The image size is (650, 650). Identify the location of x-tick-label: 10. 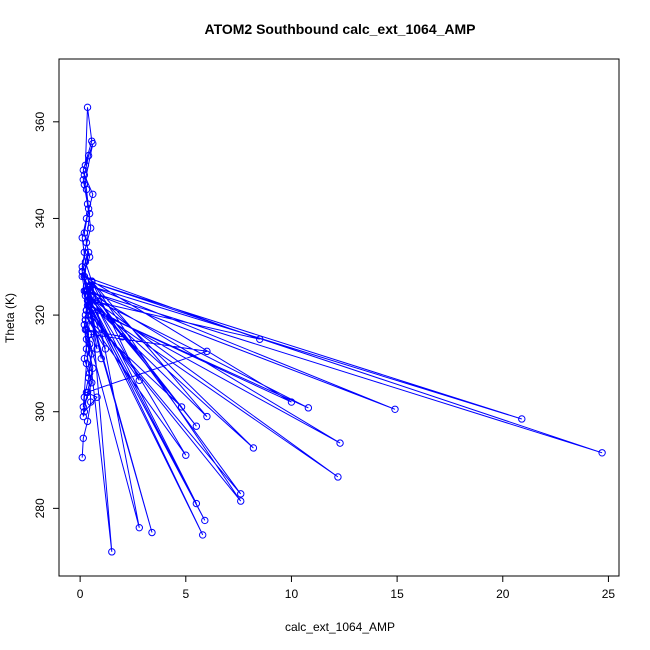
(292, 594).